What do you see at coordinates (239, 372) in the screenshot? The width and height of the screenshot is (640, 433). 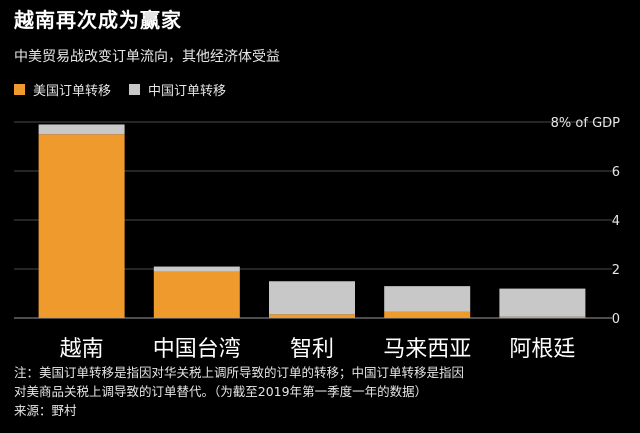 I see `footnote-line-1: 注：美国订单转移是指因对华关税上调所导致的订单的转移；中国订单转移是指因` at bounding box center [239, 372].